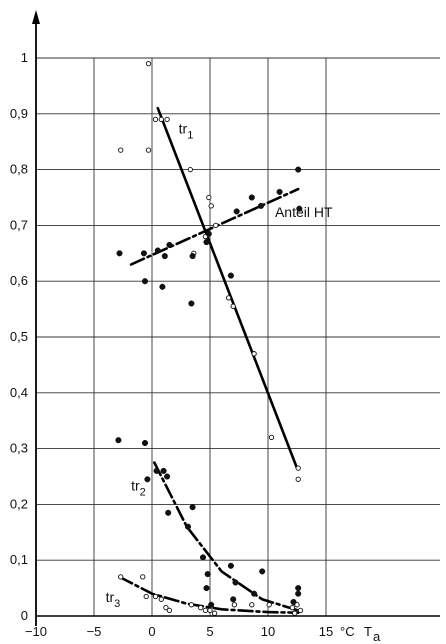 This screenshot has height=644, width=446. What do you see at coordinates (113, 599) in the screenshot?
I see `annotation-tr3: tr3` at bounding box center [113, 599].